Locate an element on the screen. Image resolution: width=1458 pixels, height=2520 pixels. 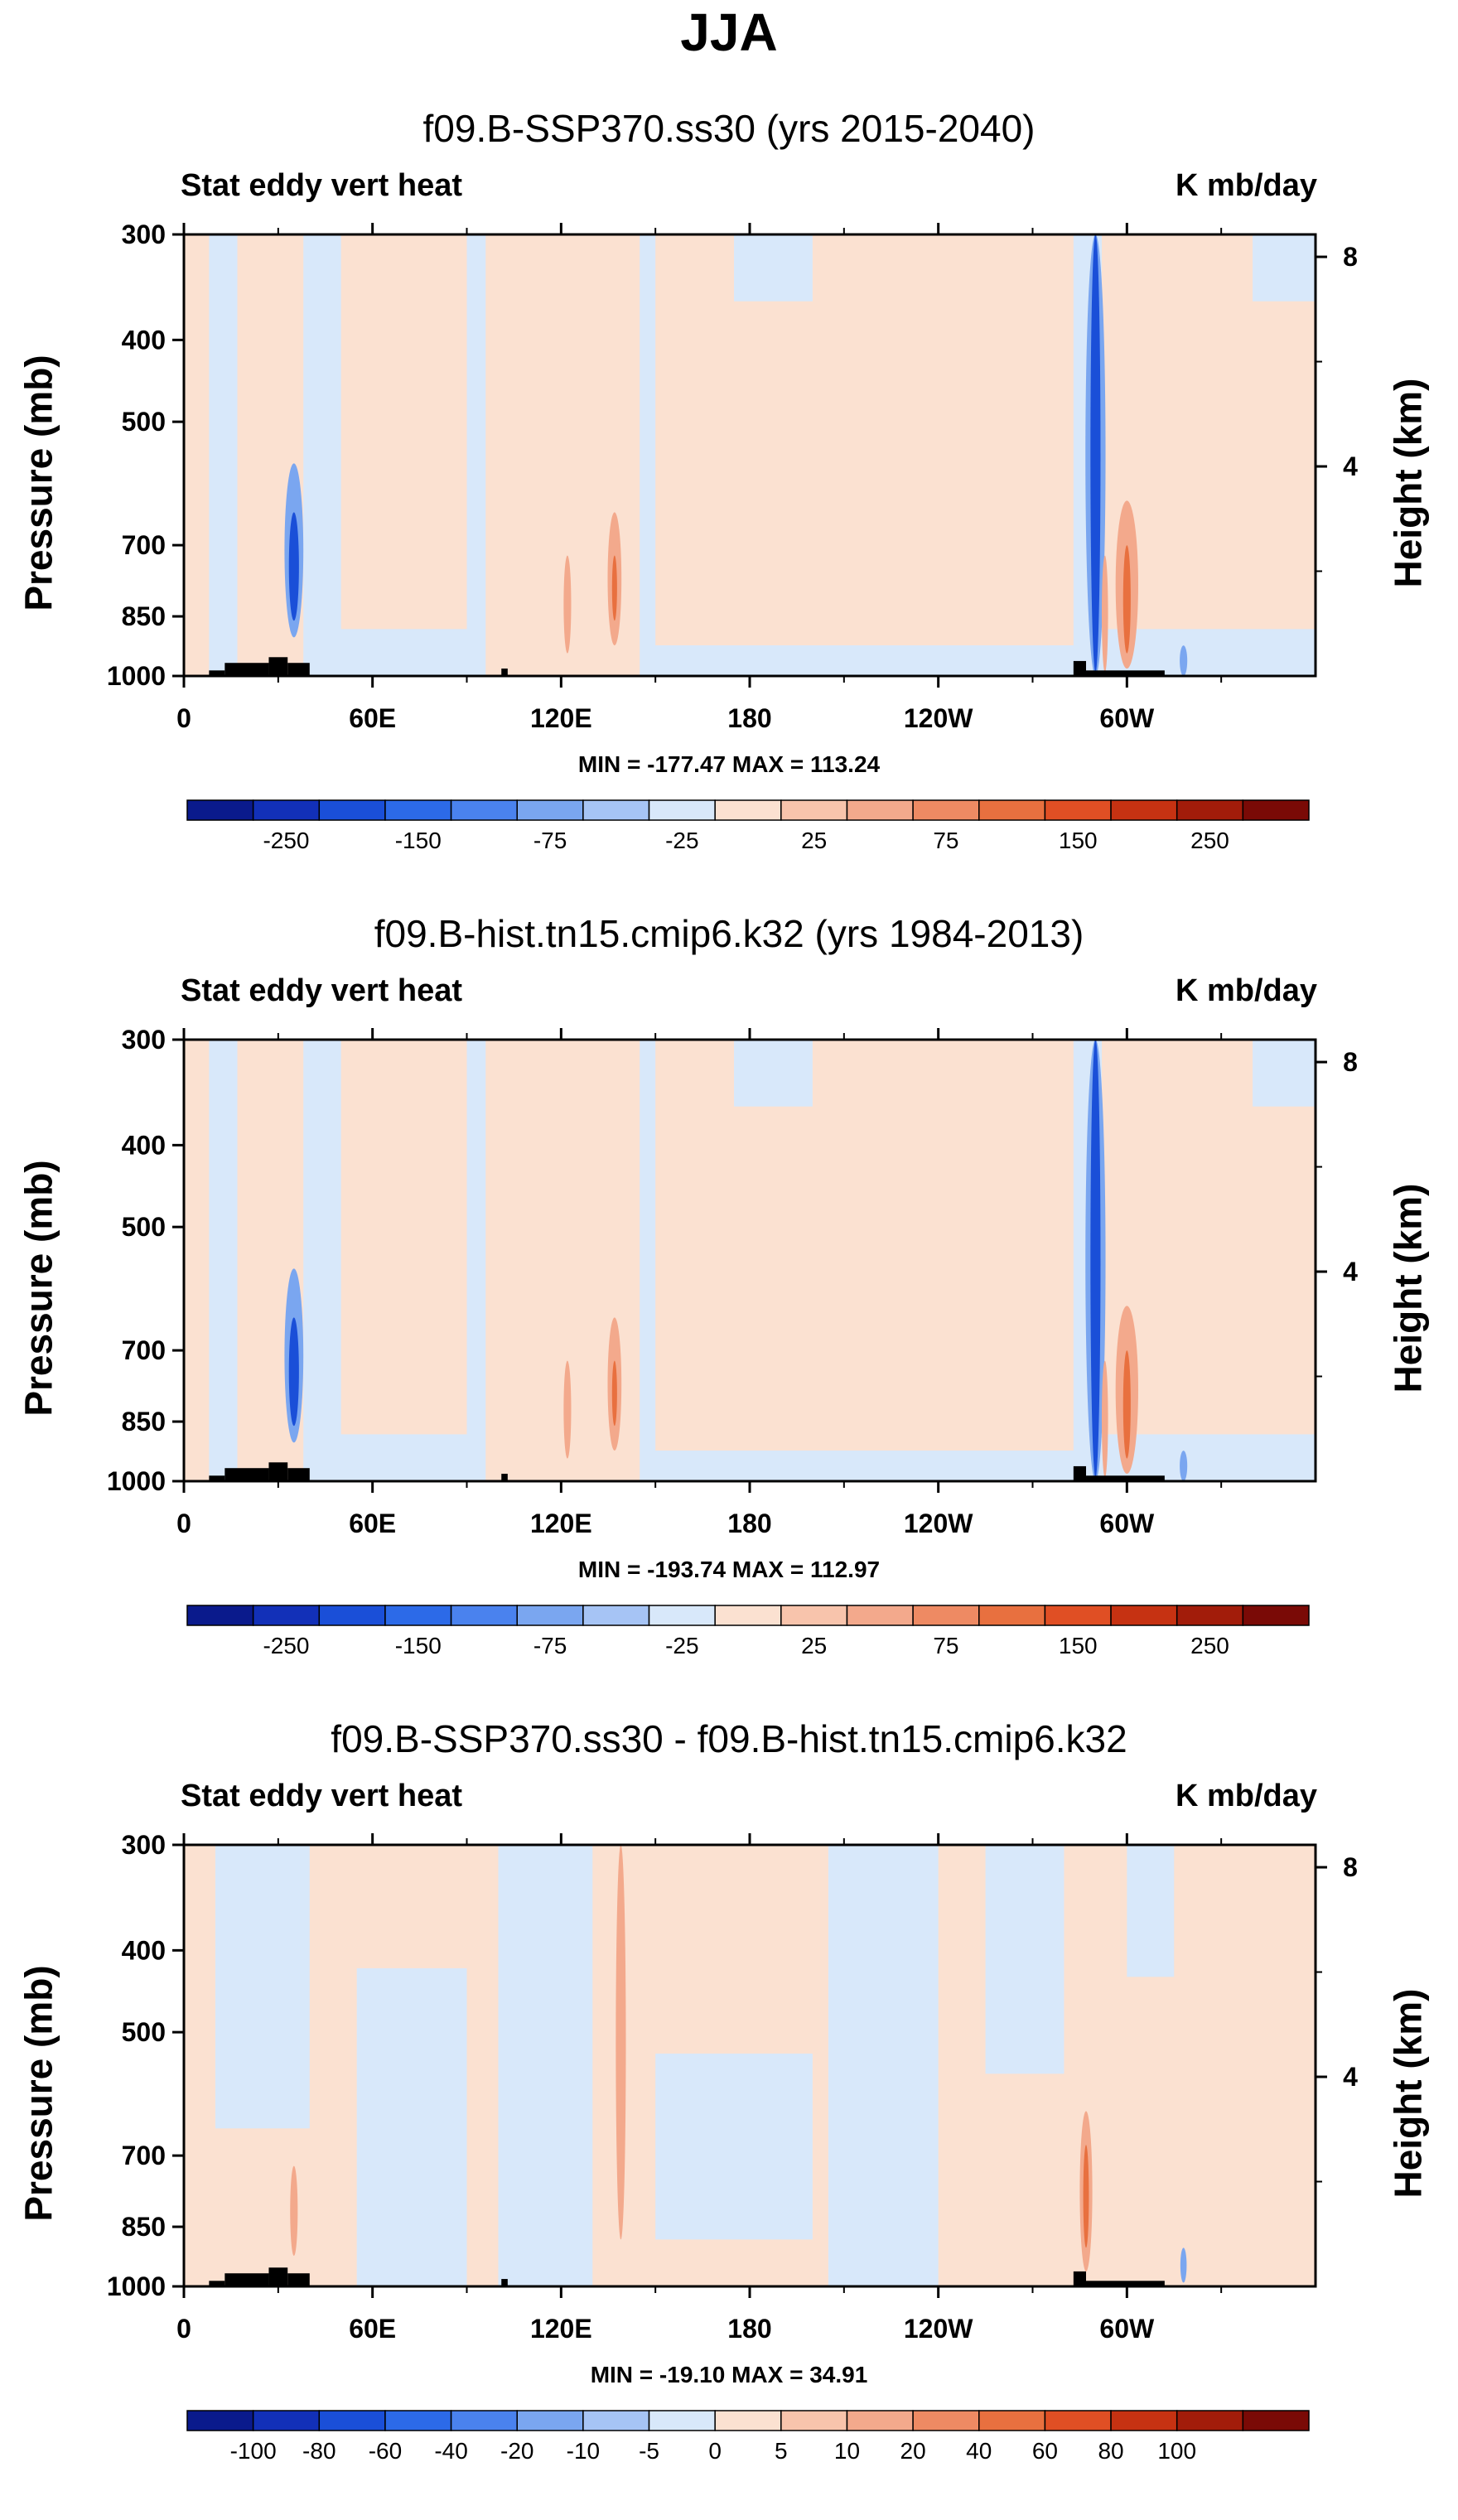
contour-fill-positive is located at coordinates (403, 432).